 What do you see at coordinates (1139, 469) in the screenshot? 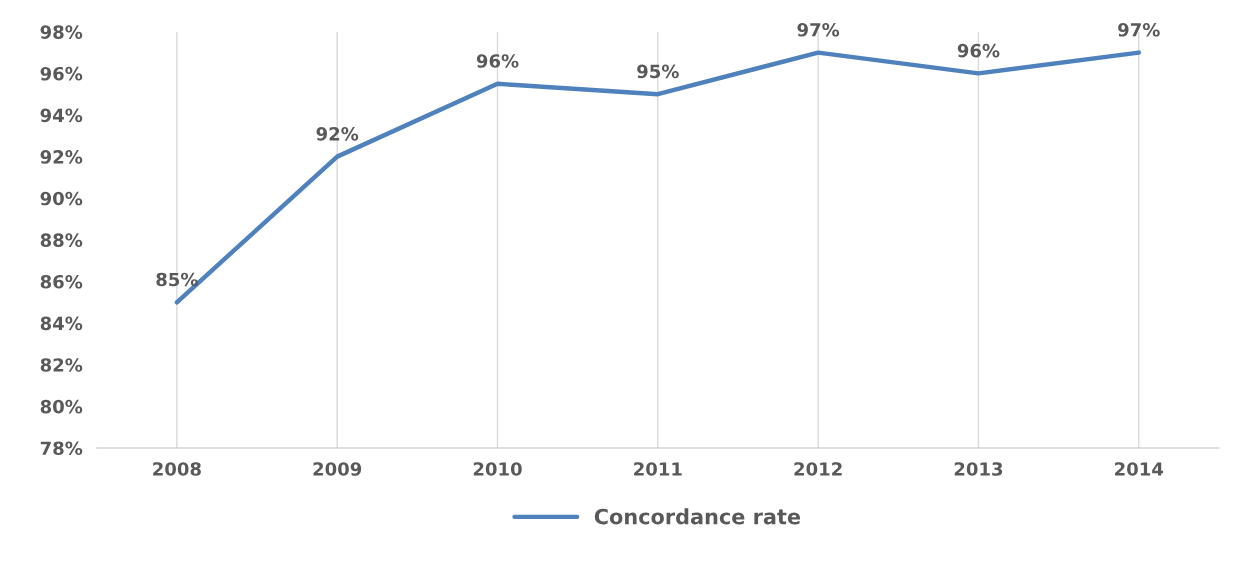
I see `x-tick-label: 2014` at bounding box center [1139, 469].